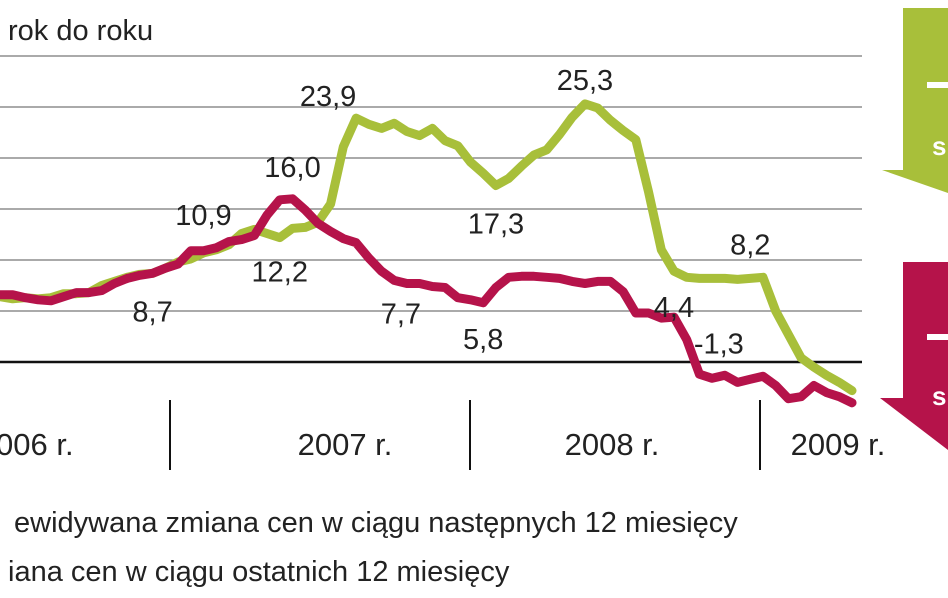  Describe the element at coordinates (292, 168) in the screenshot. I see `data-label: 16,0` at that location.